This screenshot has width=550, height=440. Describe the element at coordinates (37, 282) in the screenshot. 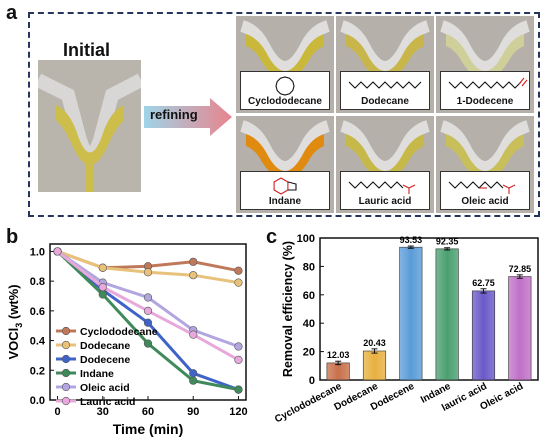

I see `y-tick-label: 0.8` at that location.